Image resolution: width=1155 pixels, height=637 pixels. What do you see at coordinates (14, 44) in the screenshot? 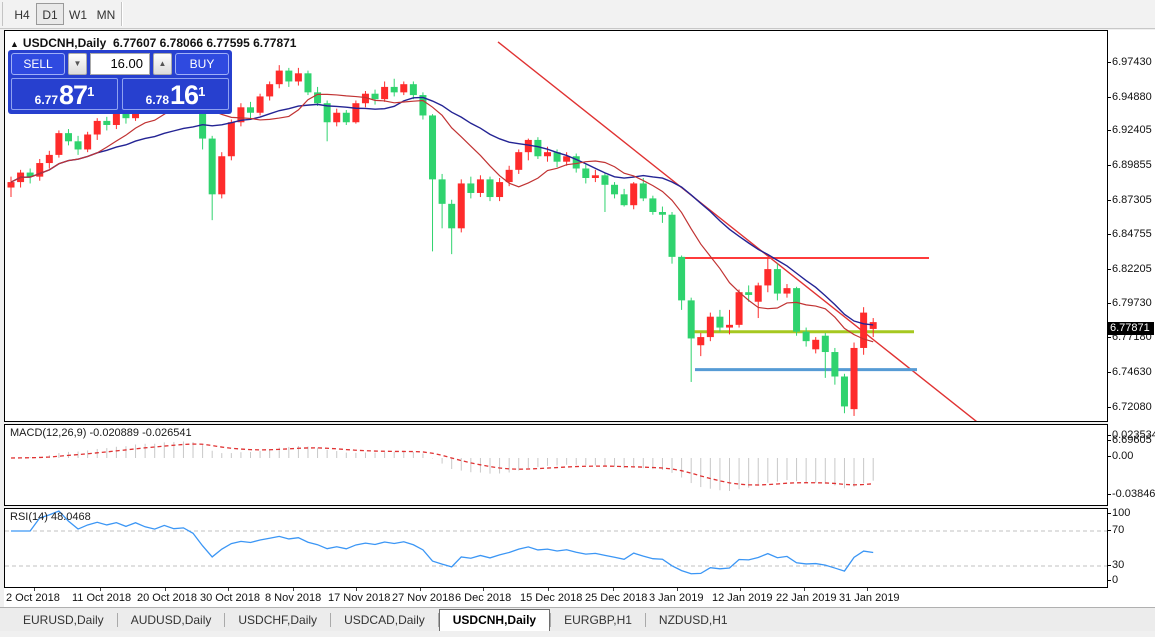
I see `collapse-panel-icon: ▲` at bounding box center [14, 44].